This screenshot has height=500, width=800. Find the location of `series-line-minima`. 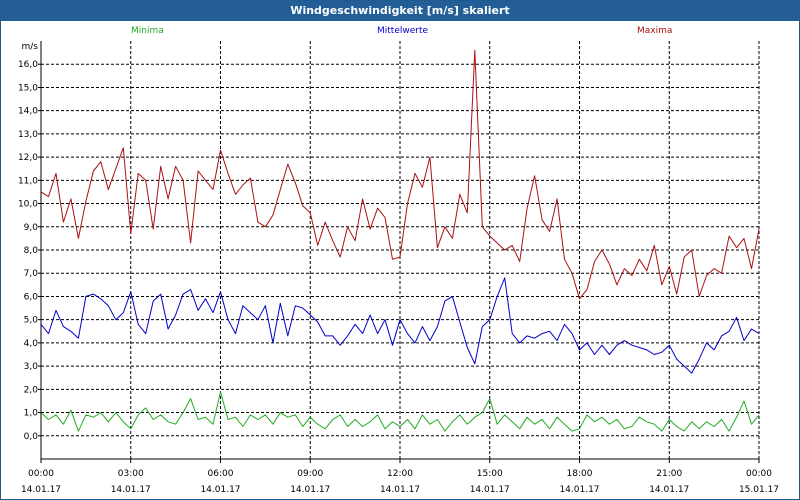

series-line-minima is located at coordinates (400, 411).